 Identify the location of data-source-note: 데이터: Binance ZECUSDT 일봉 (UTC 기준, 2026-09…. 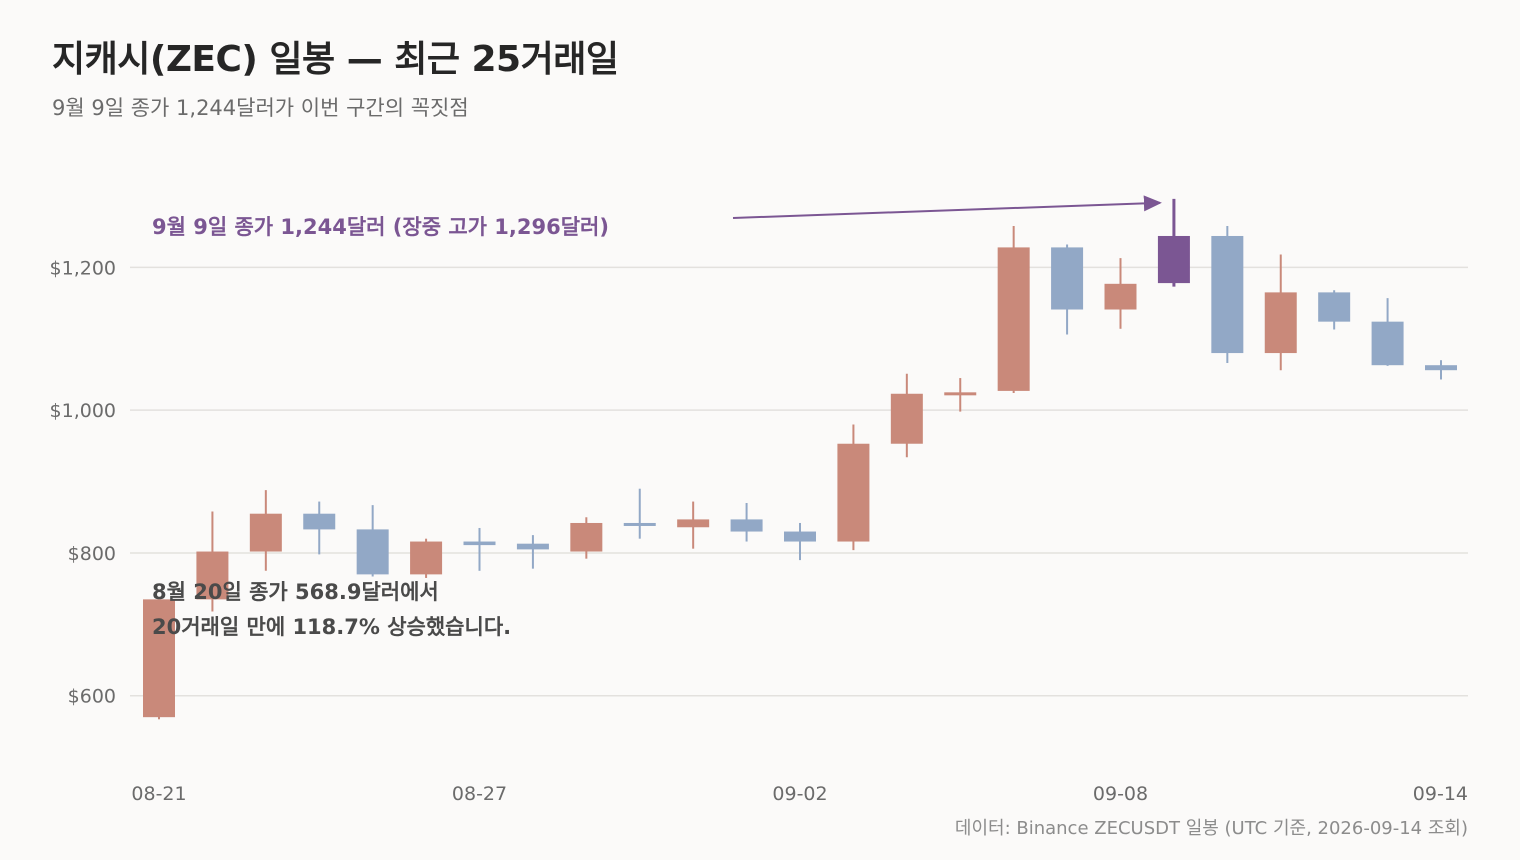
(1211, 828).